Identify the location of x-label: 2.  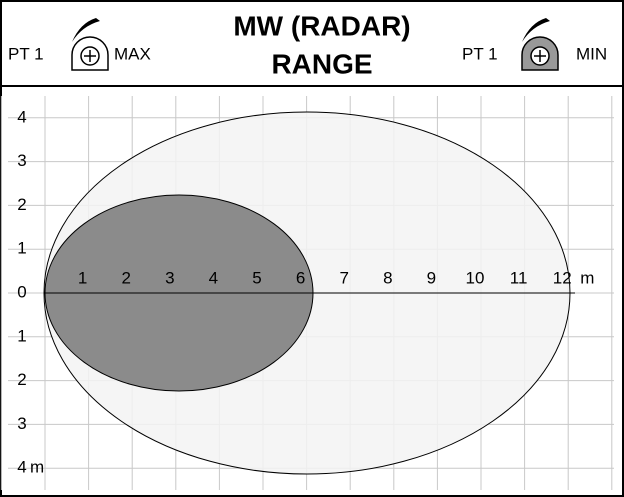
(125, 277).